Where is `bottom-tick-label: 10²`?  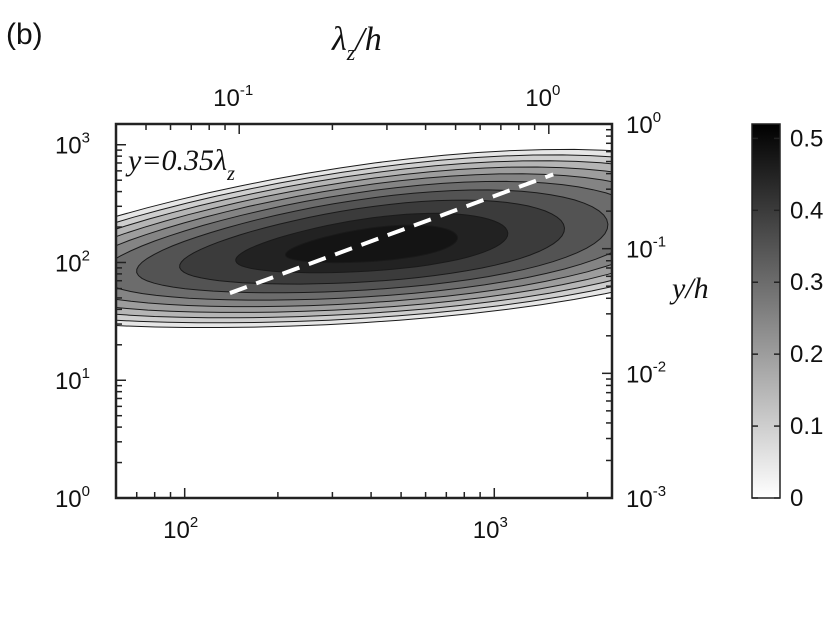 bottom-tick-label: 10² is located at coordinates (180, 529).